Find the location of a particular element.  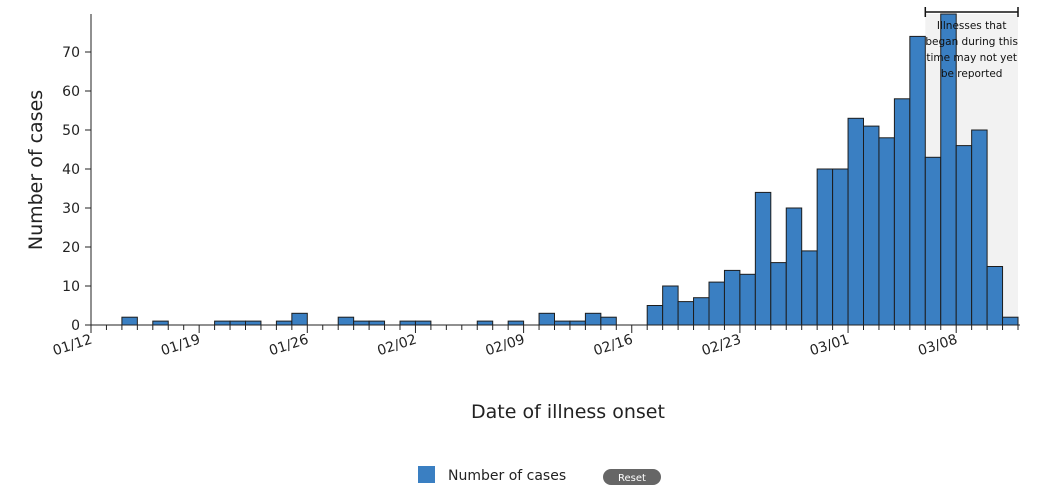

x-tick-label: 03/01 is located at coordinates (829, 346).